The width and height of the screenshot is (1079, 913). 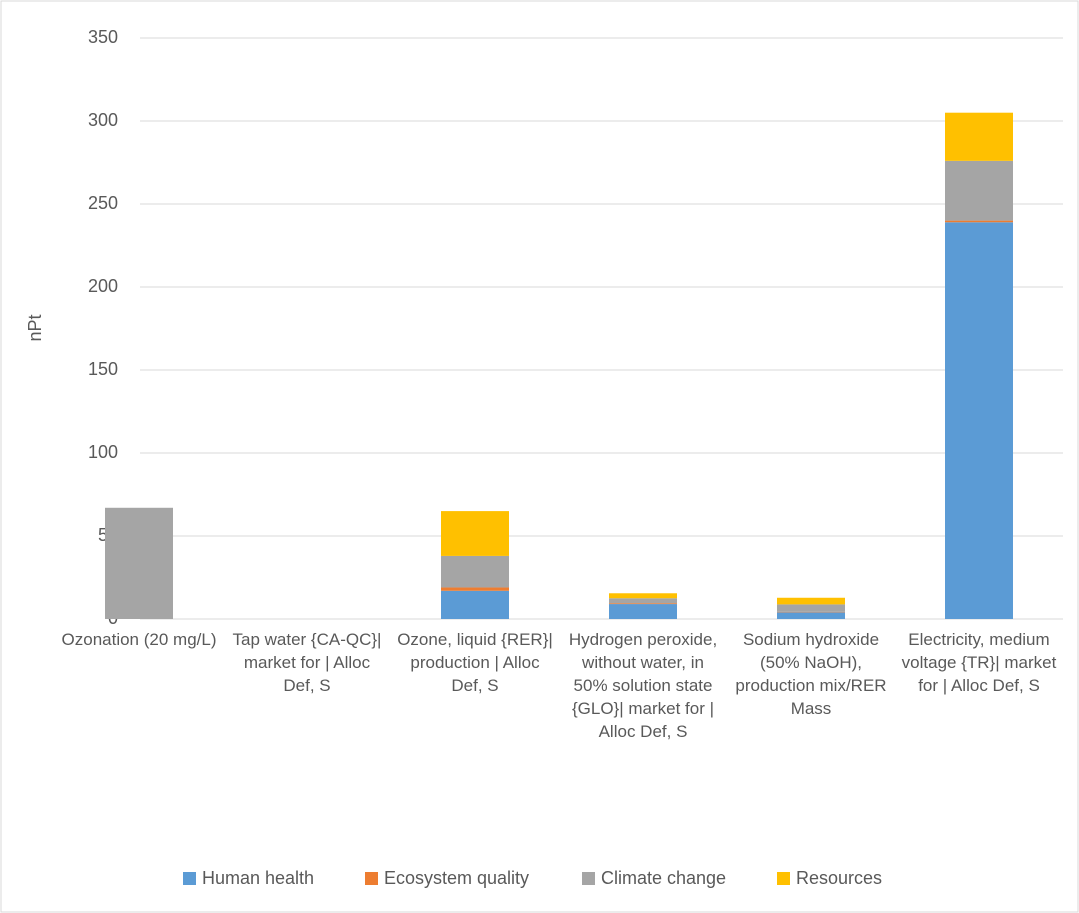 I want to click on y-axis-title: nPt, so click(x=35, y=327).